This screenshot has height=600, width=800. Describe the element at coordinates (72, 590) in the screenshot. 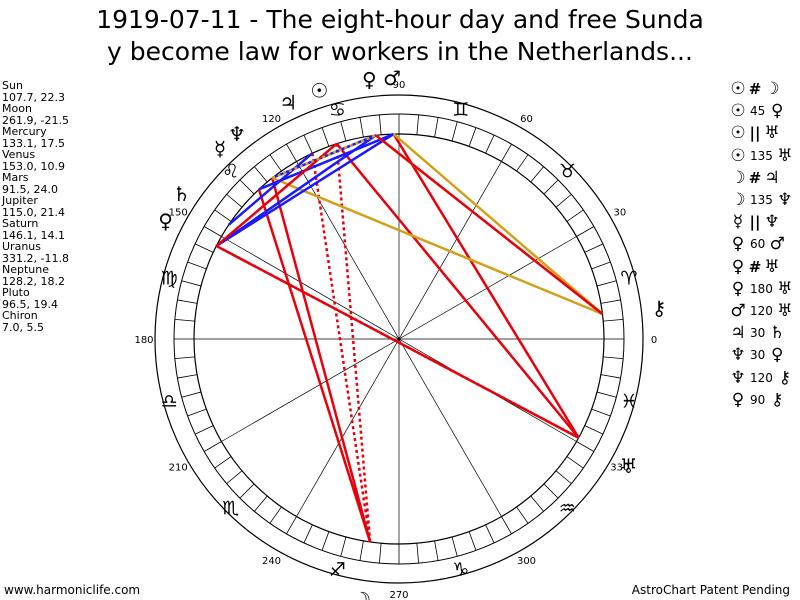

I see `website-footer: www.harmoniclife.com` at that location.